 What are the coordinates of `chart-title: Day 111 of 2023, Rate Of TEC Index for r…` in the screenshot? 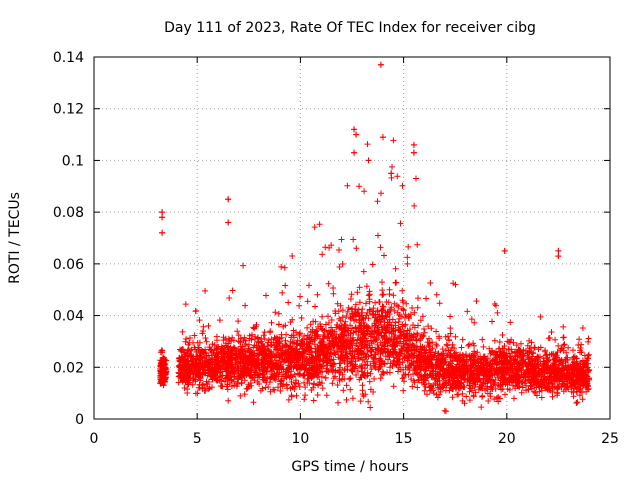 It's located at (350, 28).